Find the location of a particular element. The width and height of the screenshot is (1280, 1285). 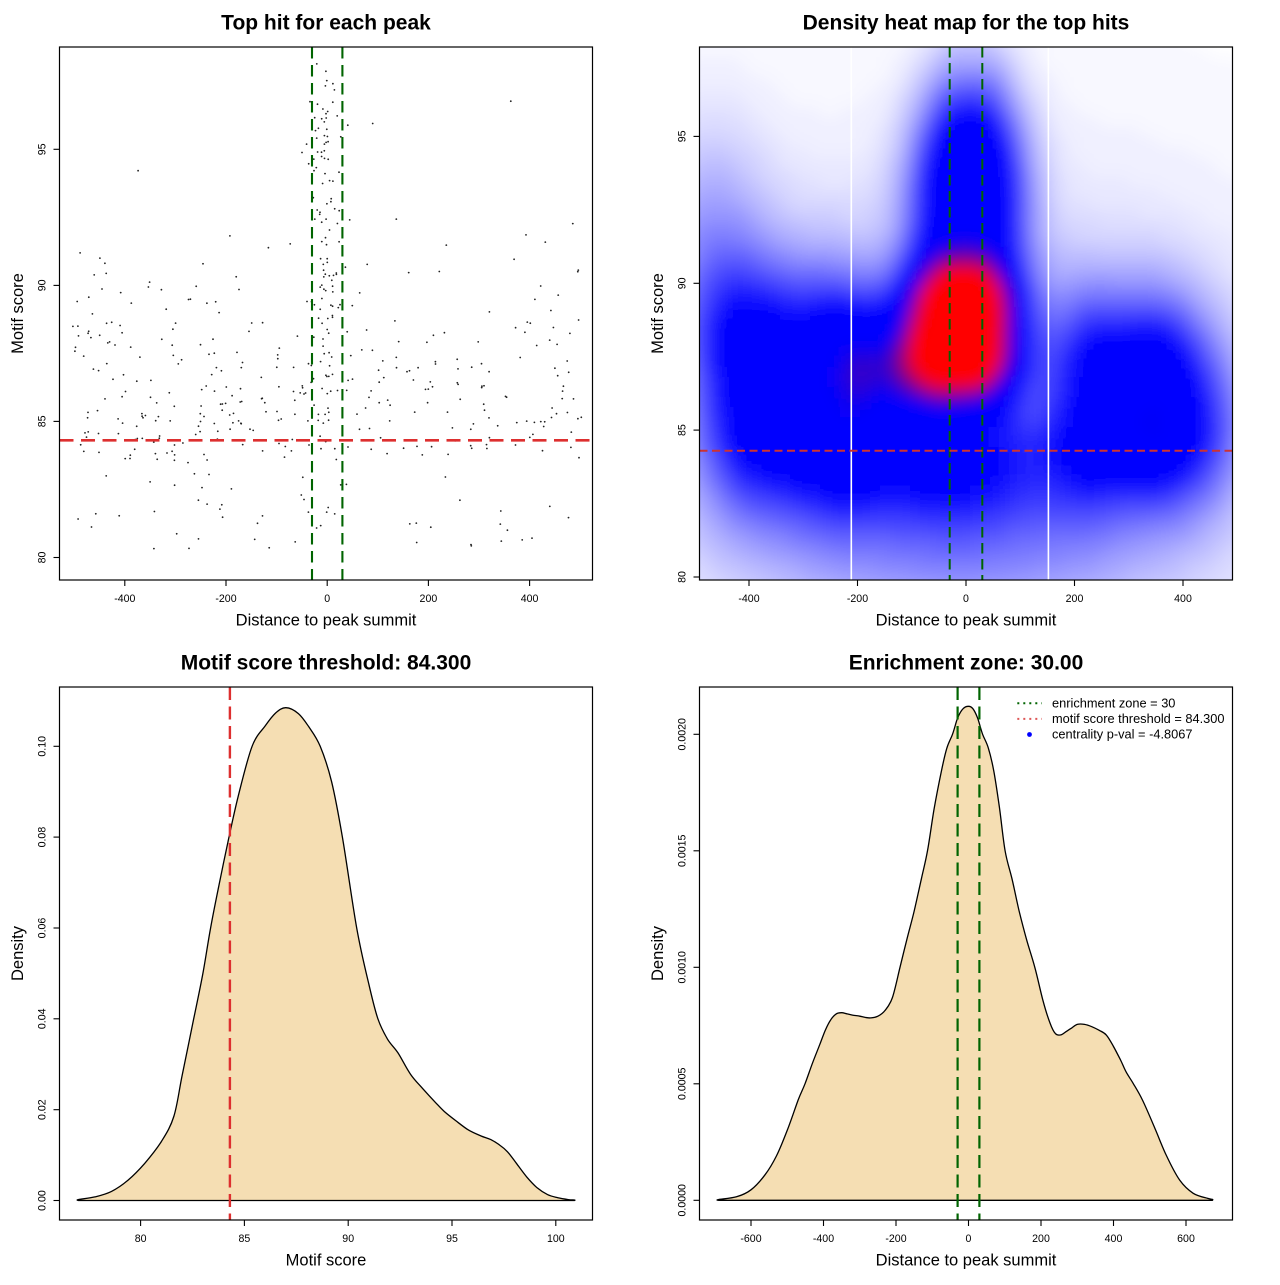

svg-text: 0.0005 is located at coordinates (683, 1083).